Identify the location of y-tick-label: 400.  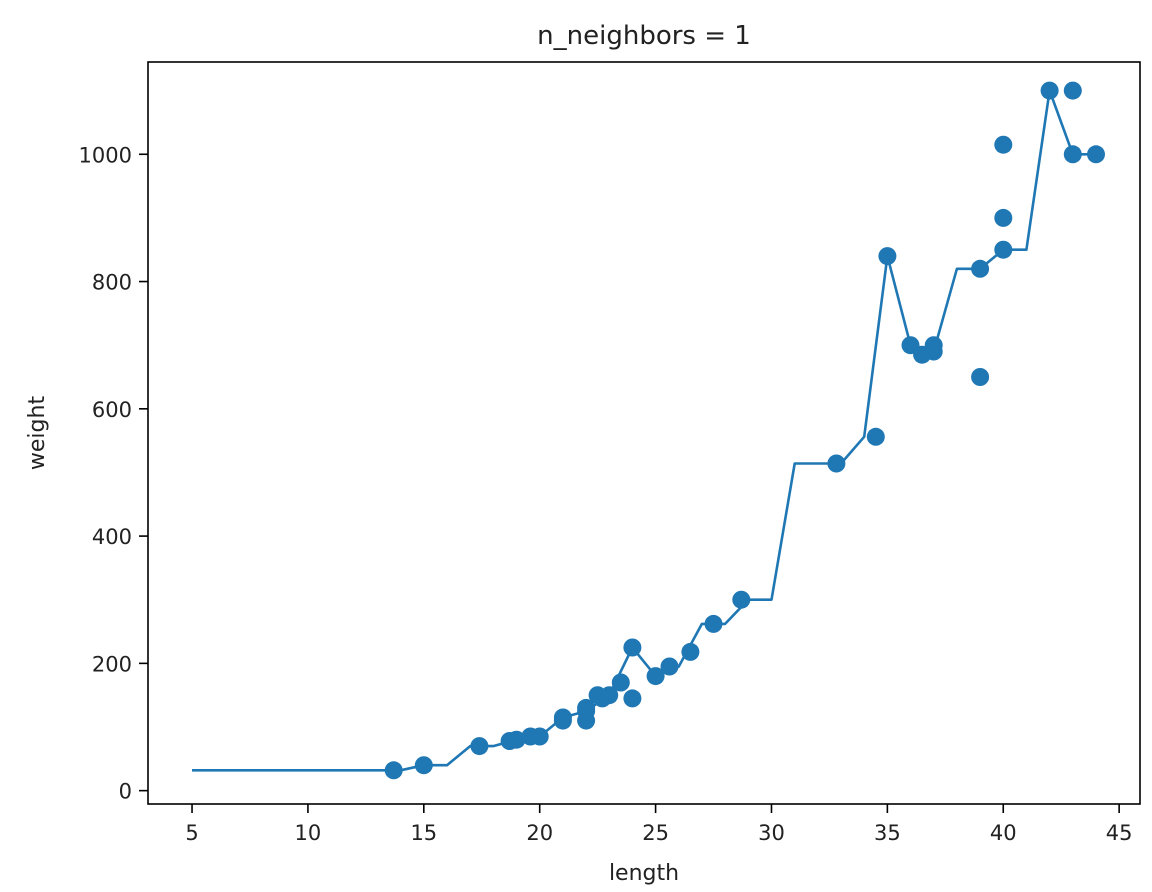
(112, 537).